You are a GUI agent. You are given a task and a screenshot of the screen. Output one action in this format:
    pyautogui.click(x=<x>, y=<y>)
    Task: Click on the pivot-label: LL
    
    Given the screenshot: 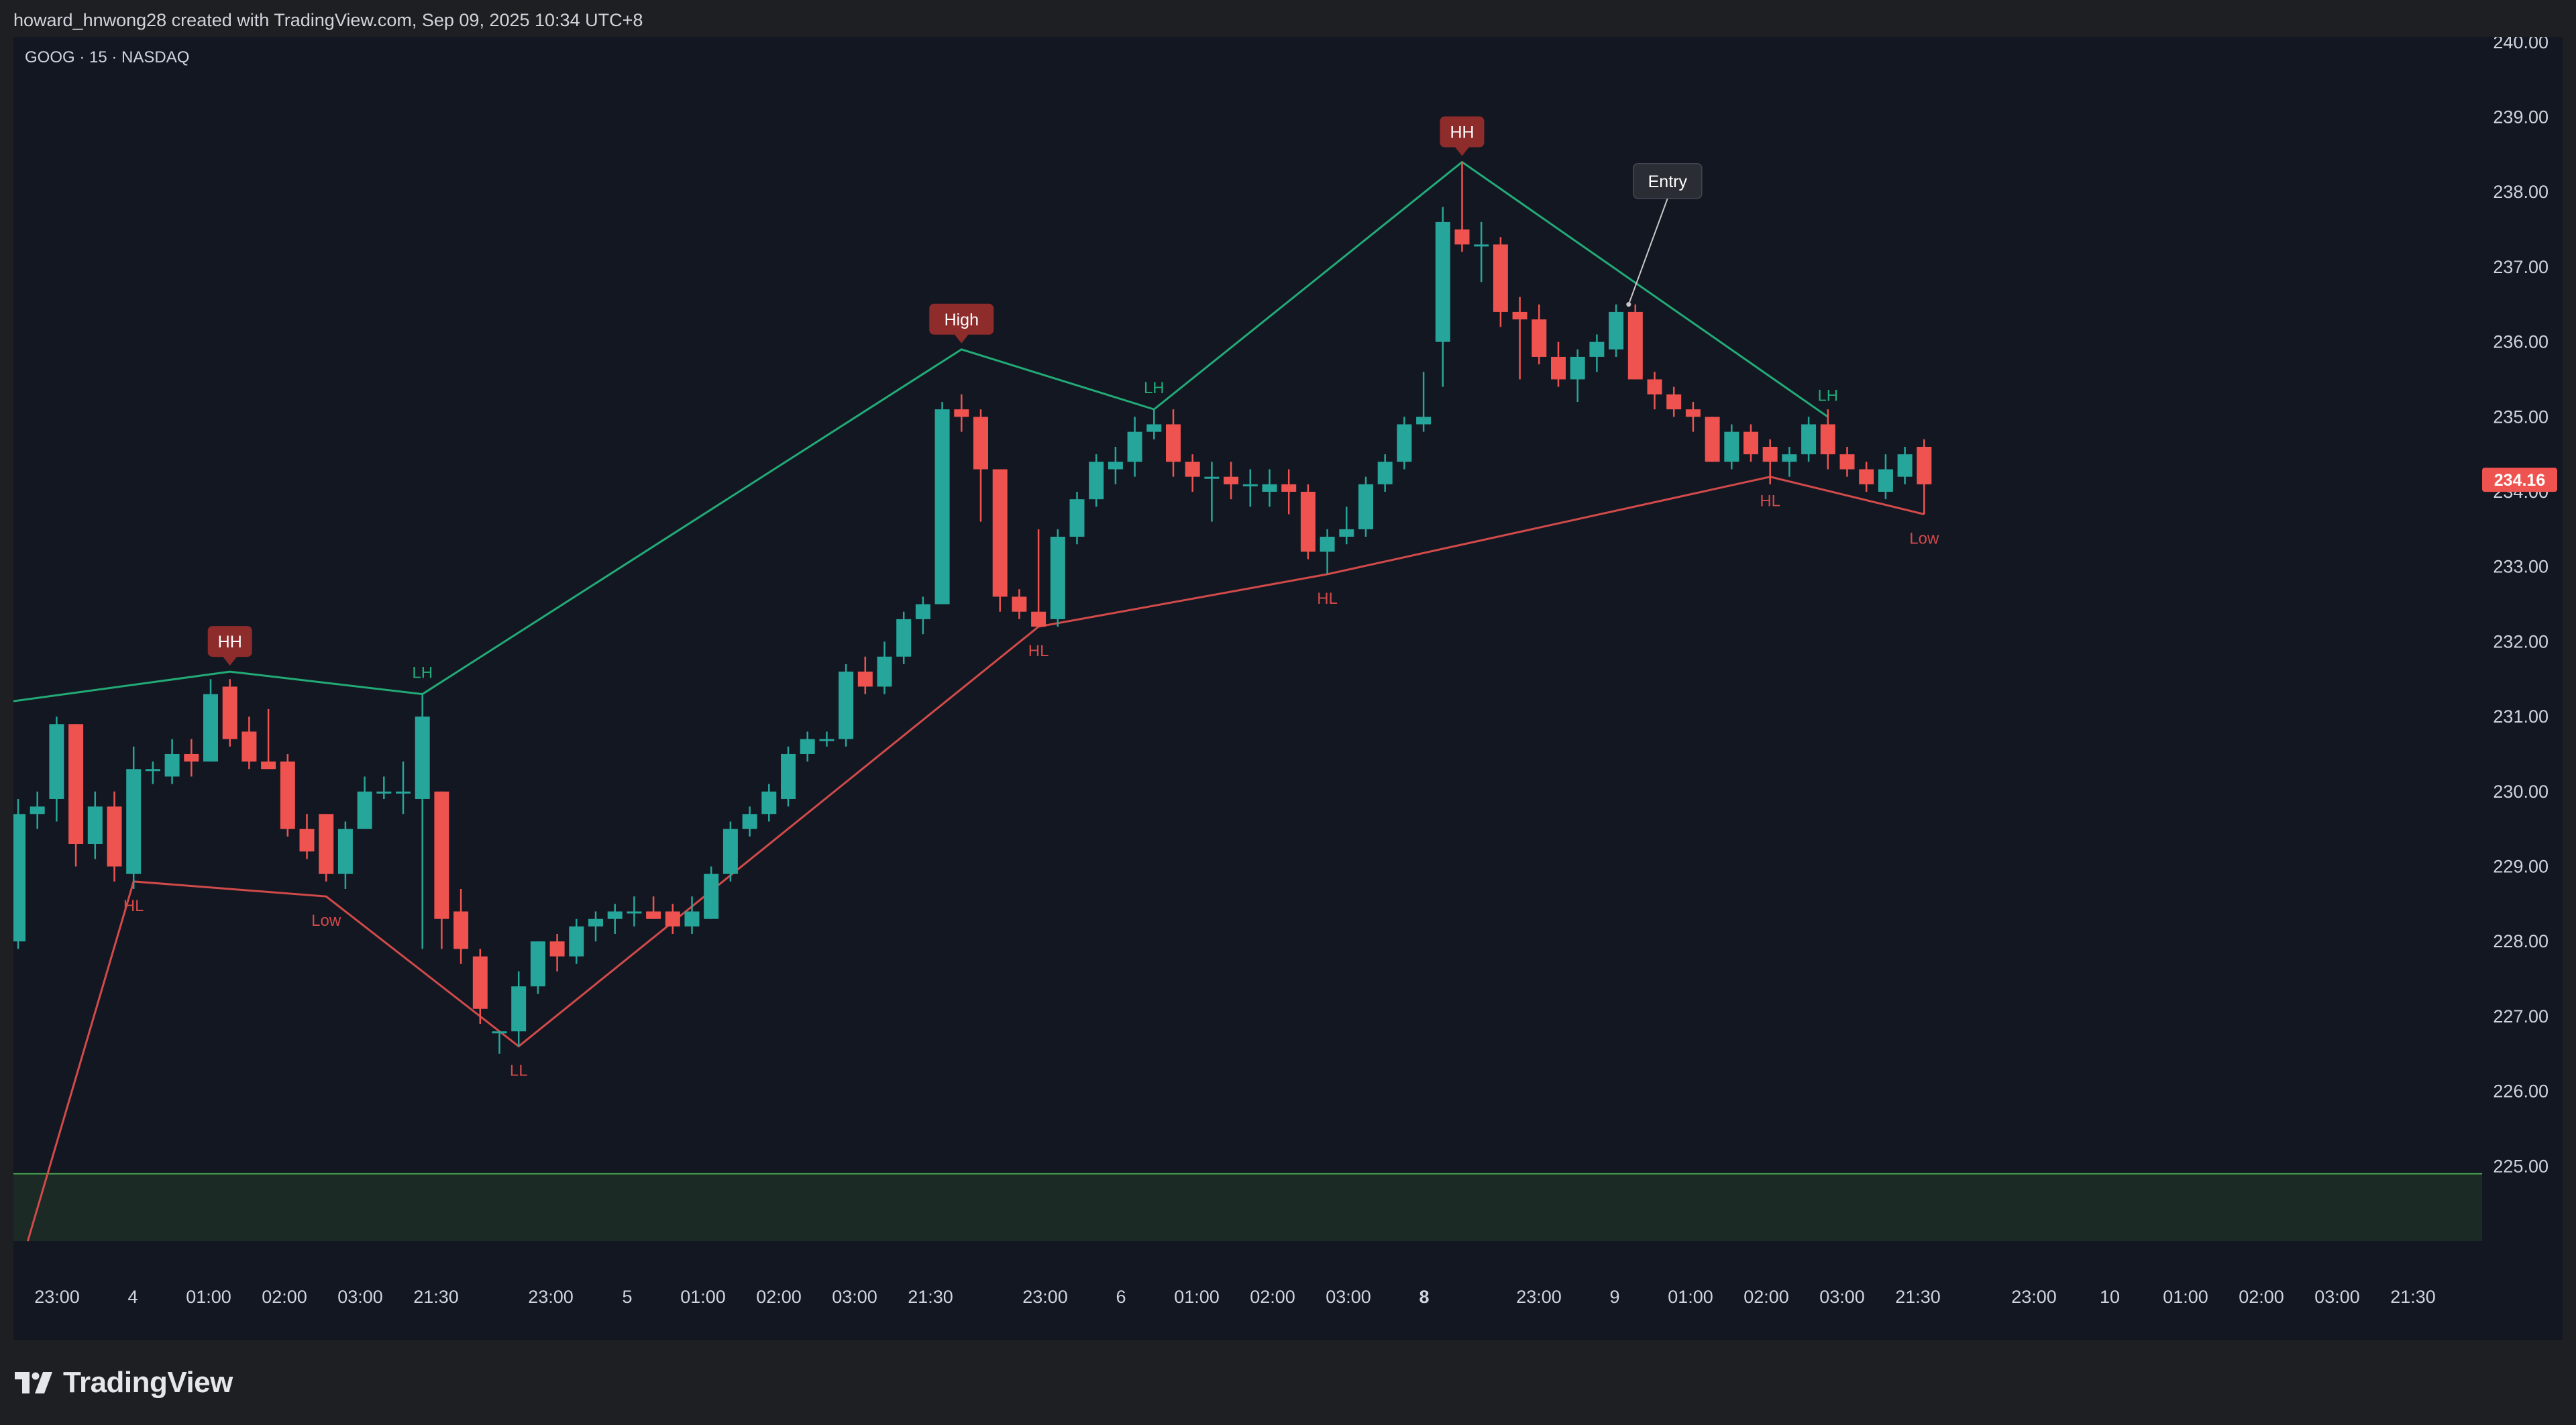 What is the action you would take?
    pyautogui.click(x=519, y=1071)
    